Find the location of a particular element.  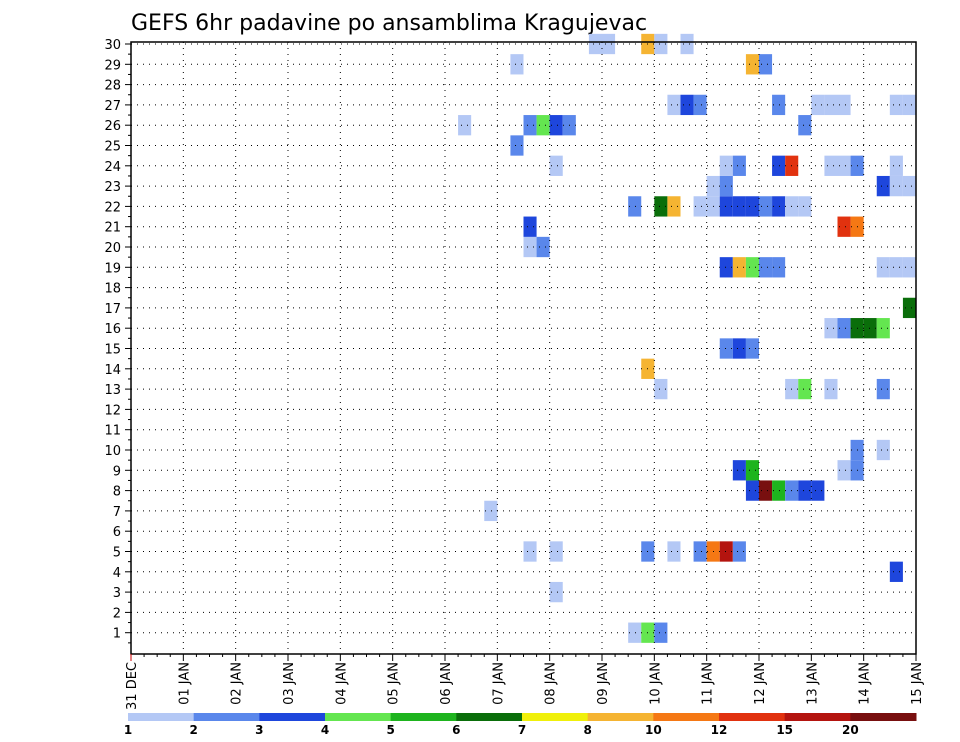

y-tick-label: 2 is located at coordinates (117, 613).